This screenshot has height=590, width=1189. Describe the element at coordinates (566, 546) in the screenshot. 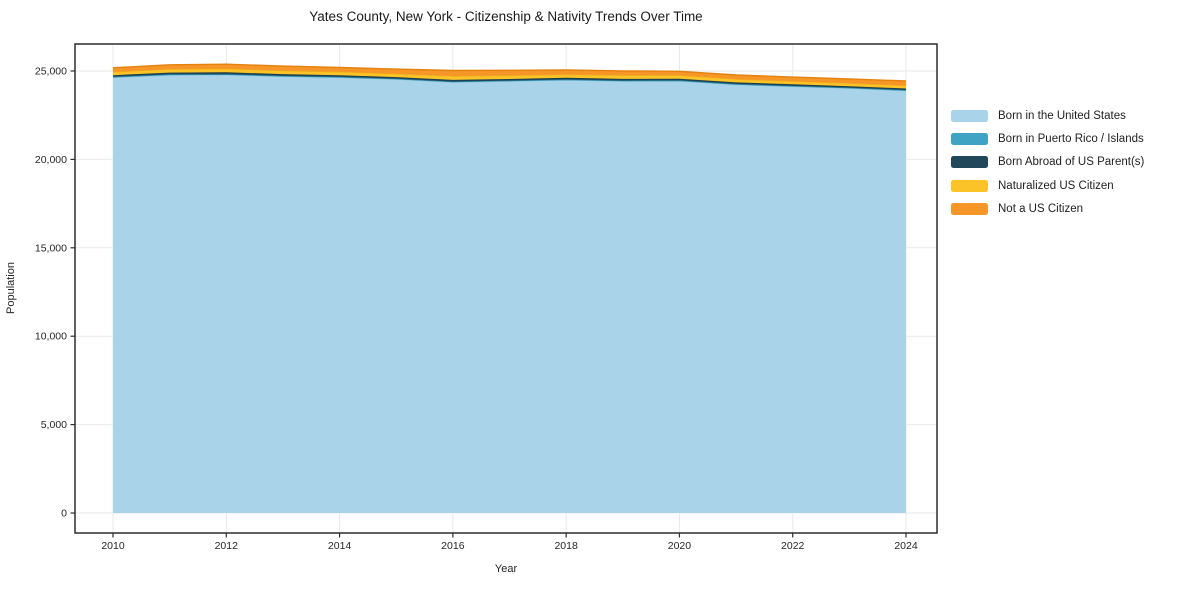

I see `x-tick-label-2018: 2018` at that location.